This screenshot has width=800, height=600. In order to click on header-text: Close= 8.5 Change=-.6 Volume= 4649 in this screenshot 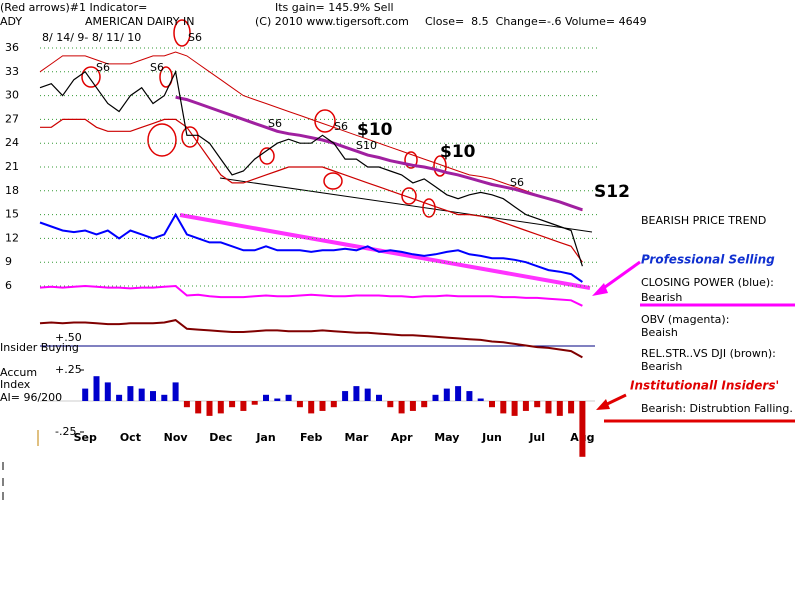, I will do `click(536, 21)`.